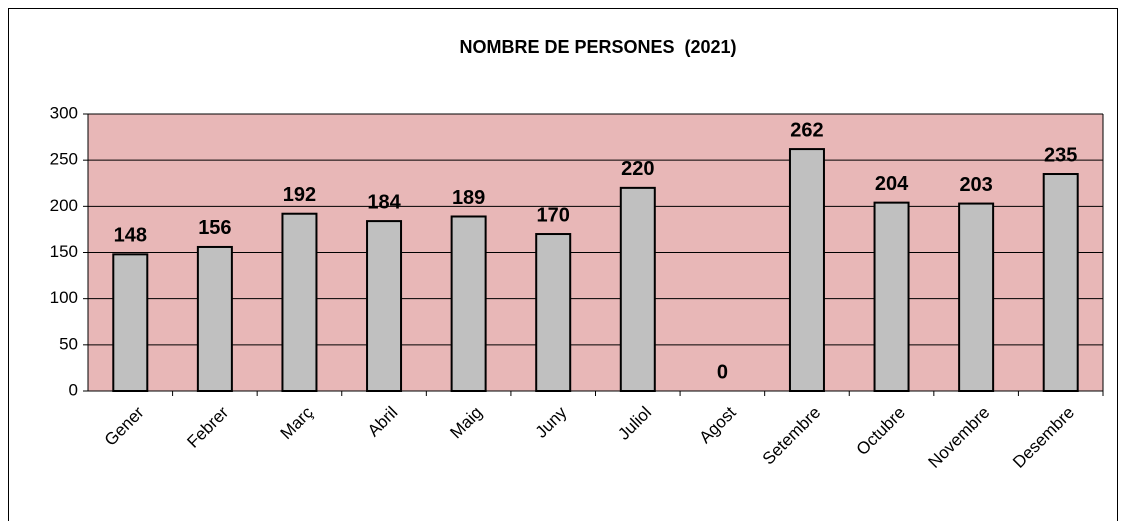 The height and width of the screenshot is (521, 1124). I want to click on value-label: 156, so click(214, 228).